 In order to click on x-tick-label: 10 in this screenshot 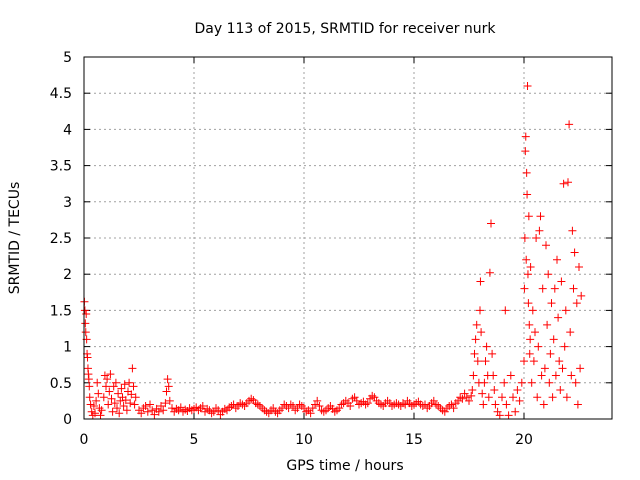, I will do `click(304, 440)`.